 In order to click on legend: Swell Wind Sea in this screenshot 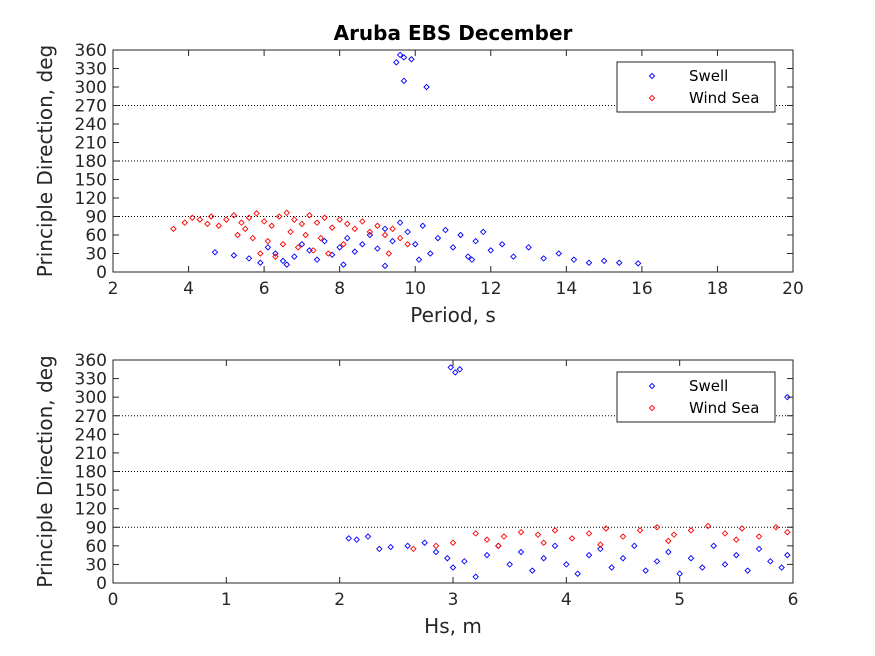, I will do `click(696, 87)`.